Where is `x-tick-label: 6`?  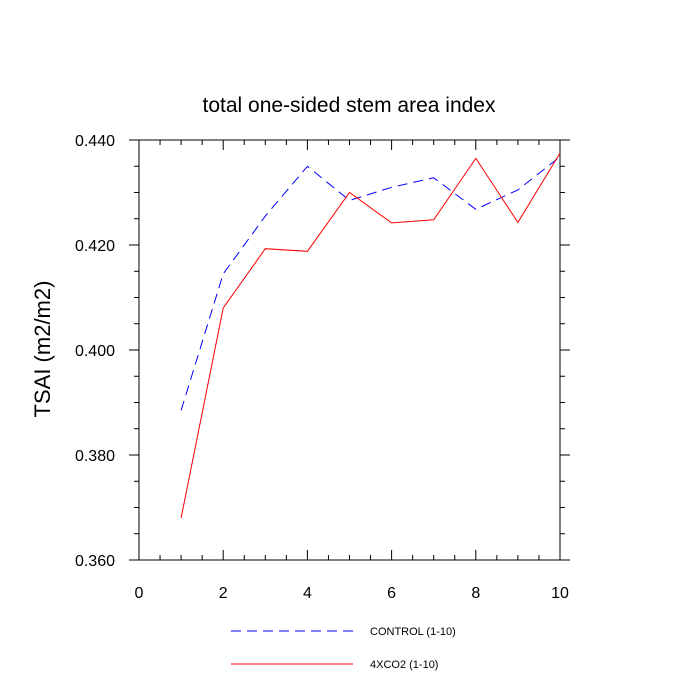
x-tick-label: 6 is located at coordinates (391, 593).